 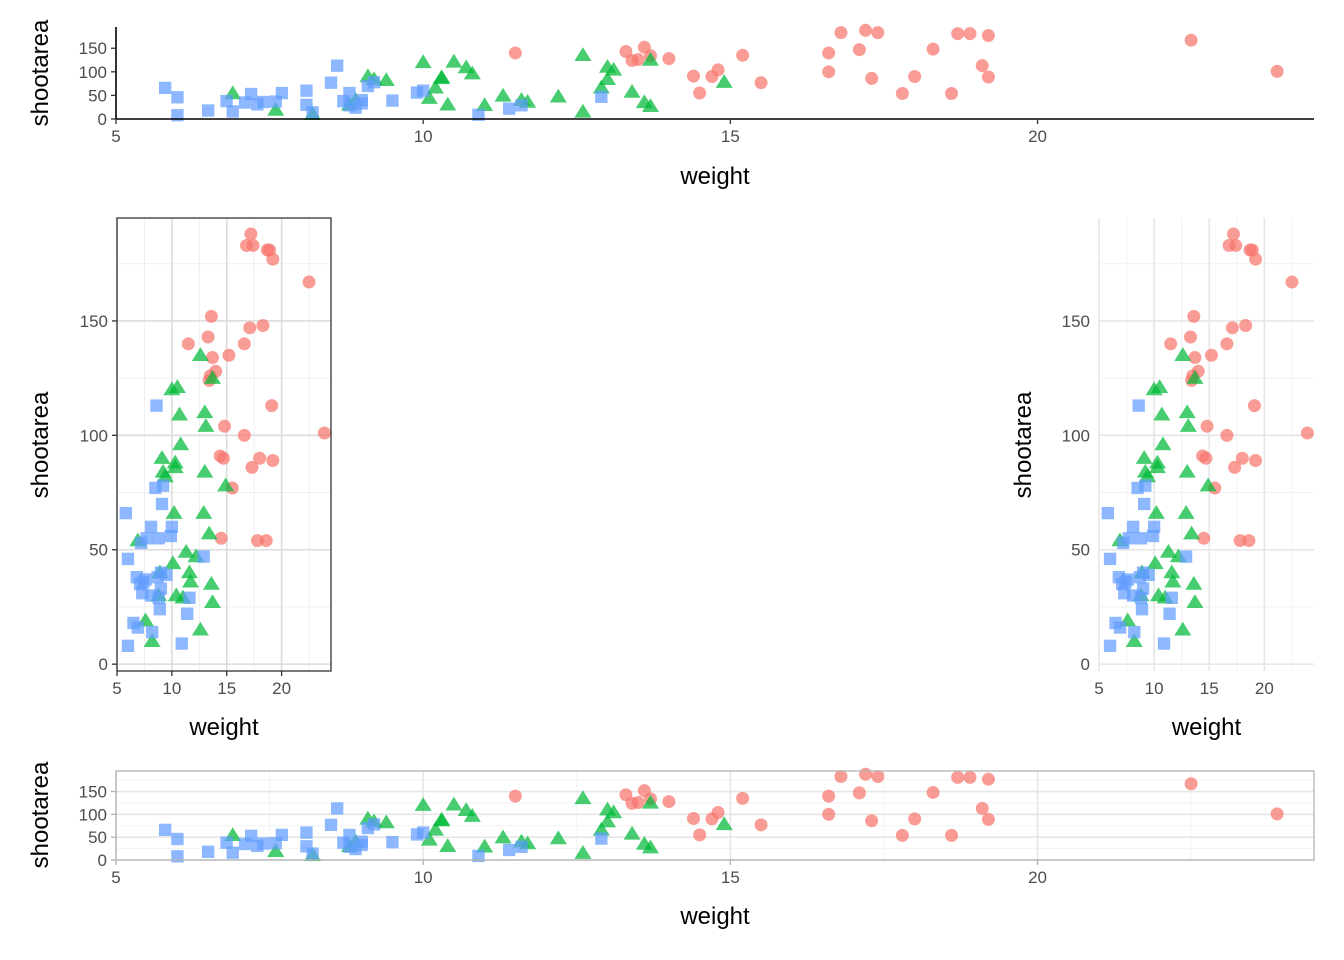 I want to click on y-axis-title: shootarea, so click(x=1023, y=444).